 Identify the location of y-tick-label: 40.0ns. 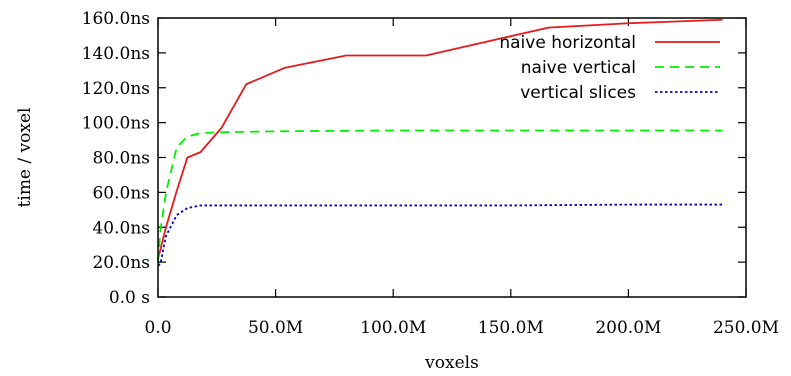
(121, 228).